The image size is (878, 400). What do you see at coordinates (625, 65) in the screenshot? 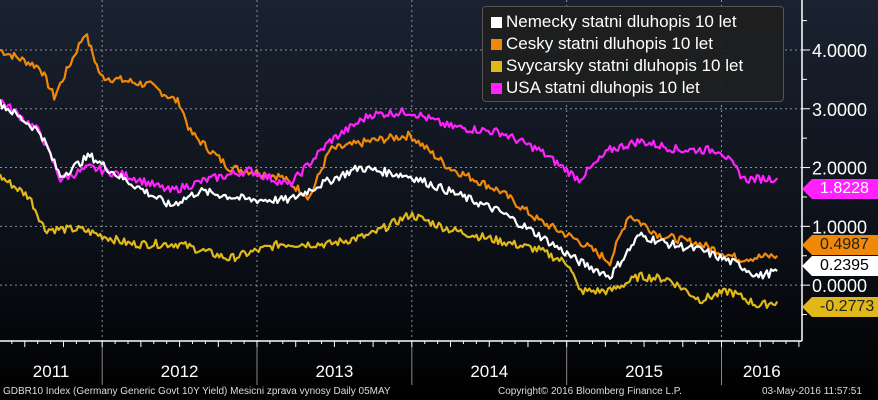
I see `legend-label: Svycarsky statni dluhopis 10 let` at bounding box center [625, 65].